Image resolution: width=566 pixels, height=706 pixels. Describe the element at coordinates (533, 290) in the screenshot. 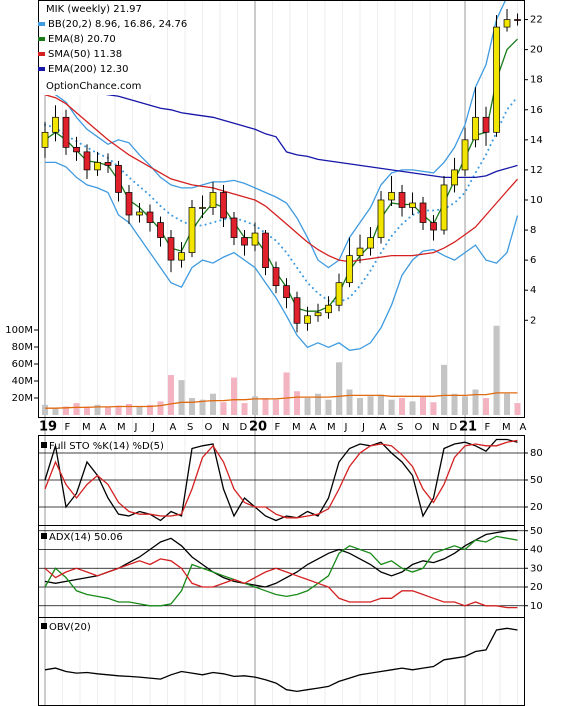

I see `y-tick-label: 4` at that location.